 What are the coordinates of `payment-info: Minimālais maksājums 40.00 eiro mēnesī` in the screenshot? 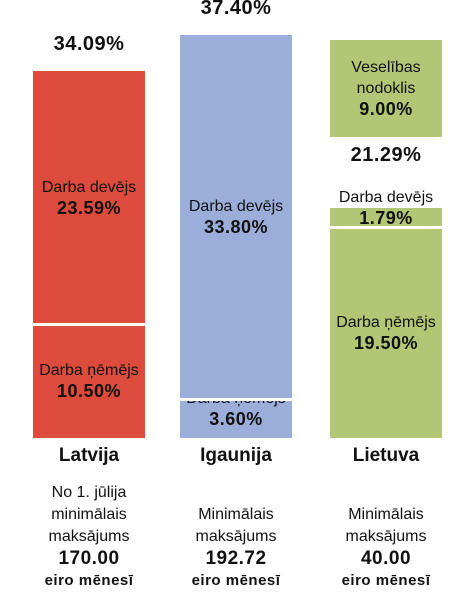 It's located at (386, 535).